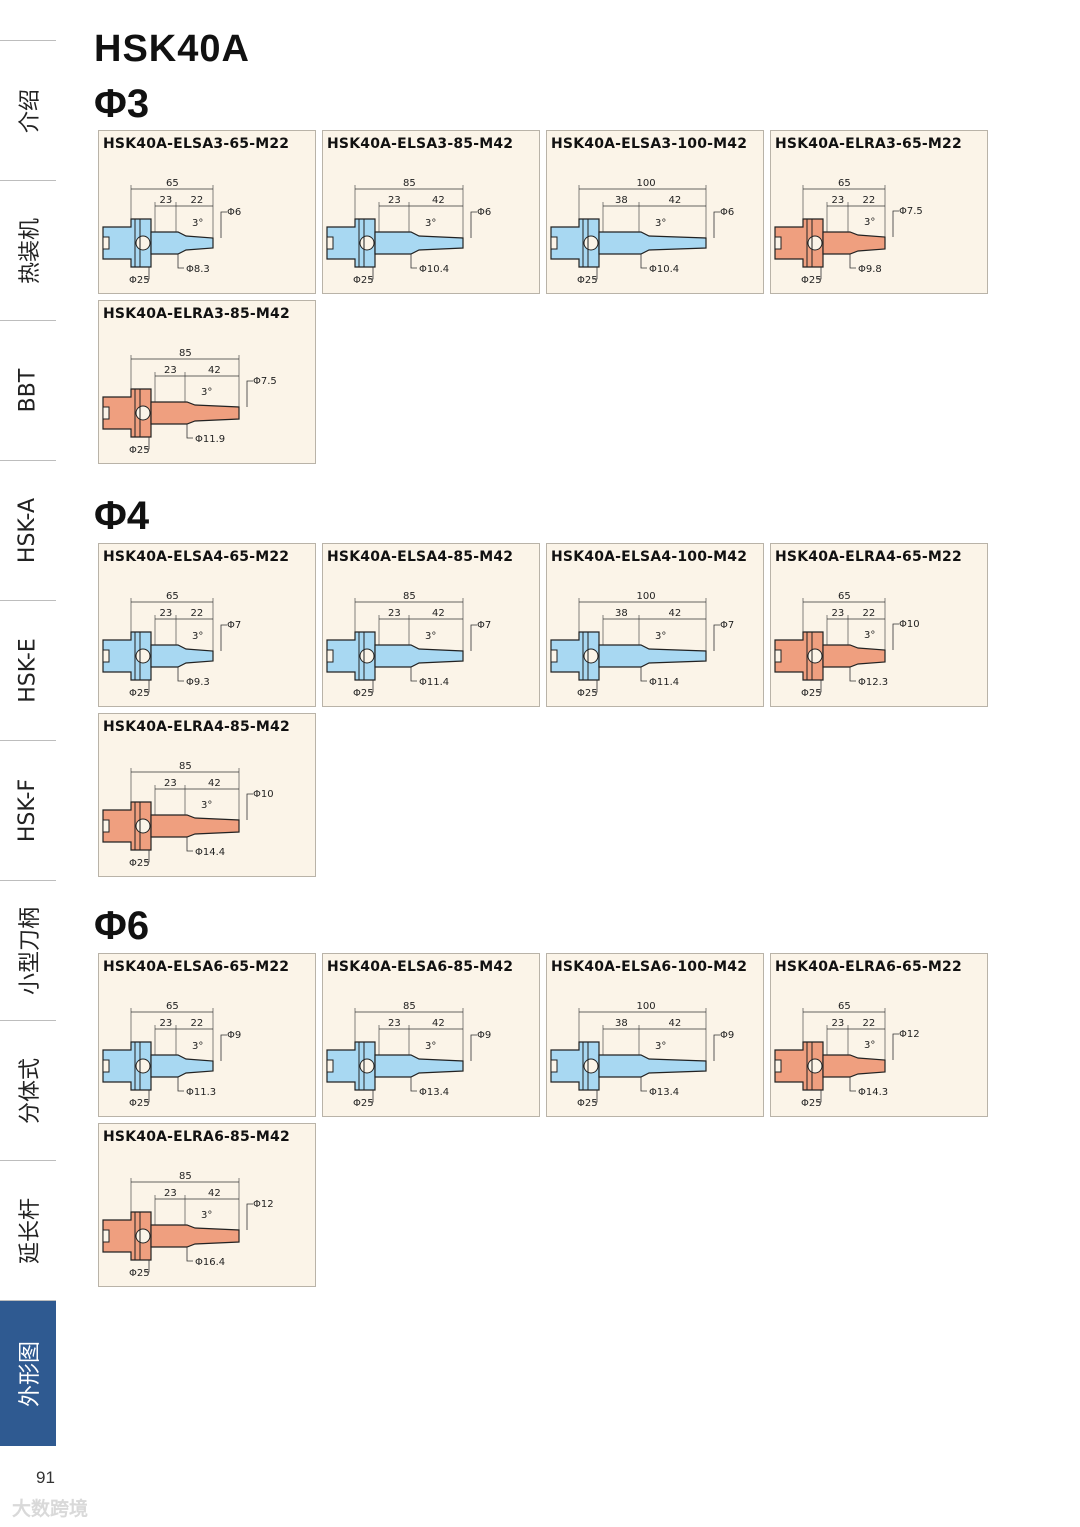  I want to click on drawing-part-number: HSK40A-ELSA6-65-M22, so click(196, 967).